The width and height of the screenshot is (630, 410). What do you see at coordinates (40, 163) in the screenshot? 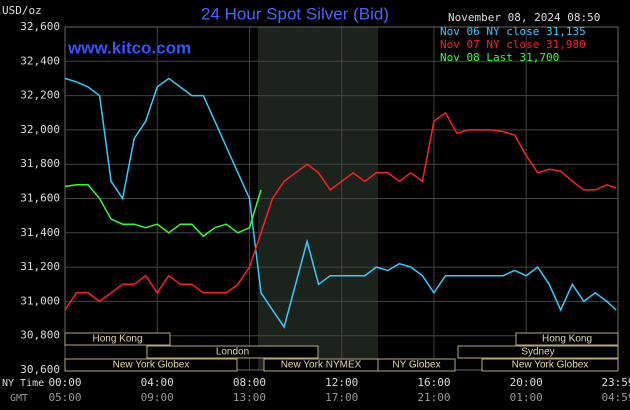
I see `y-tick-label: 31,800` at bounding box center [40, 163].